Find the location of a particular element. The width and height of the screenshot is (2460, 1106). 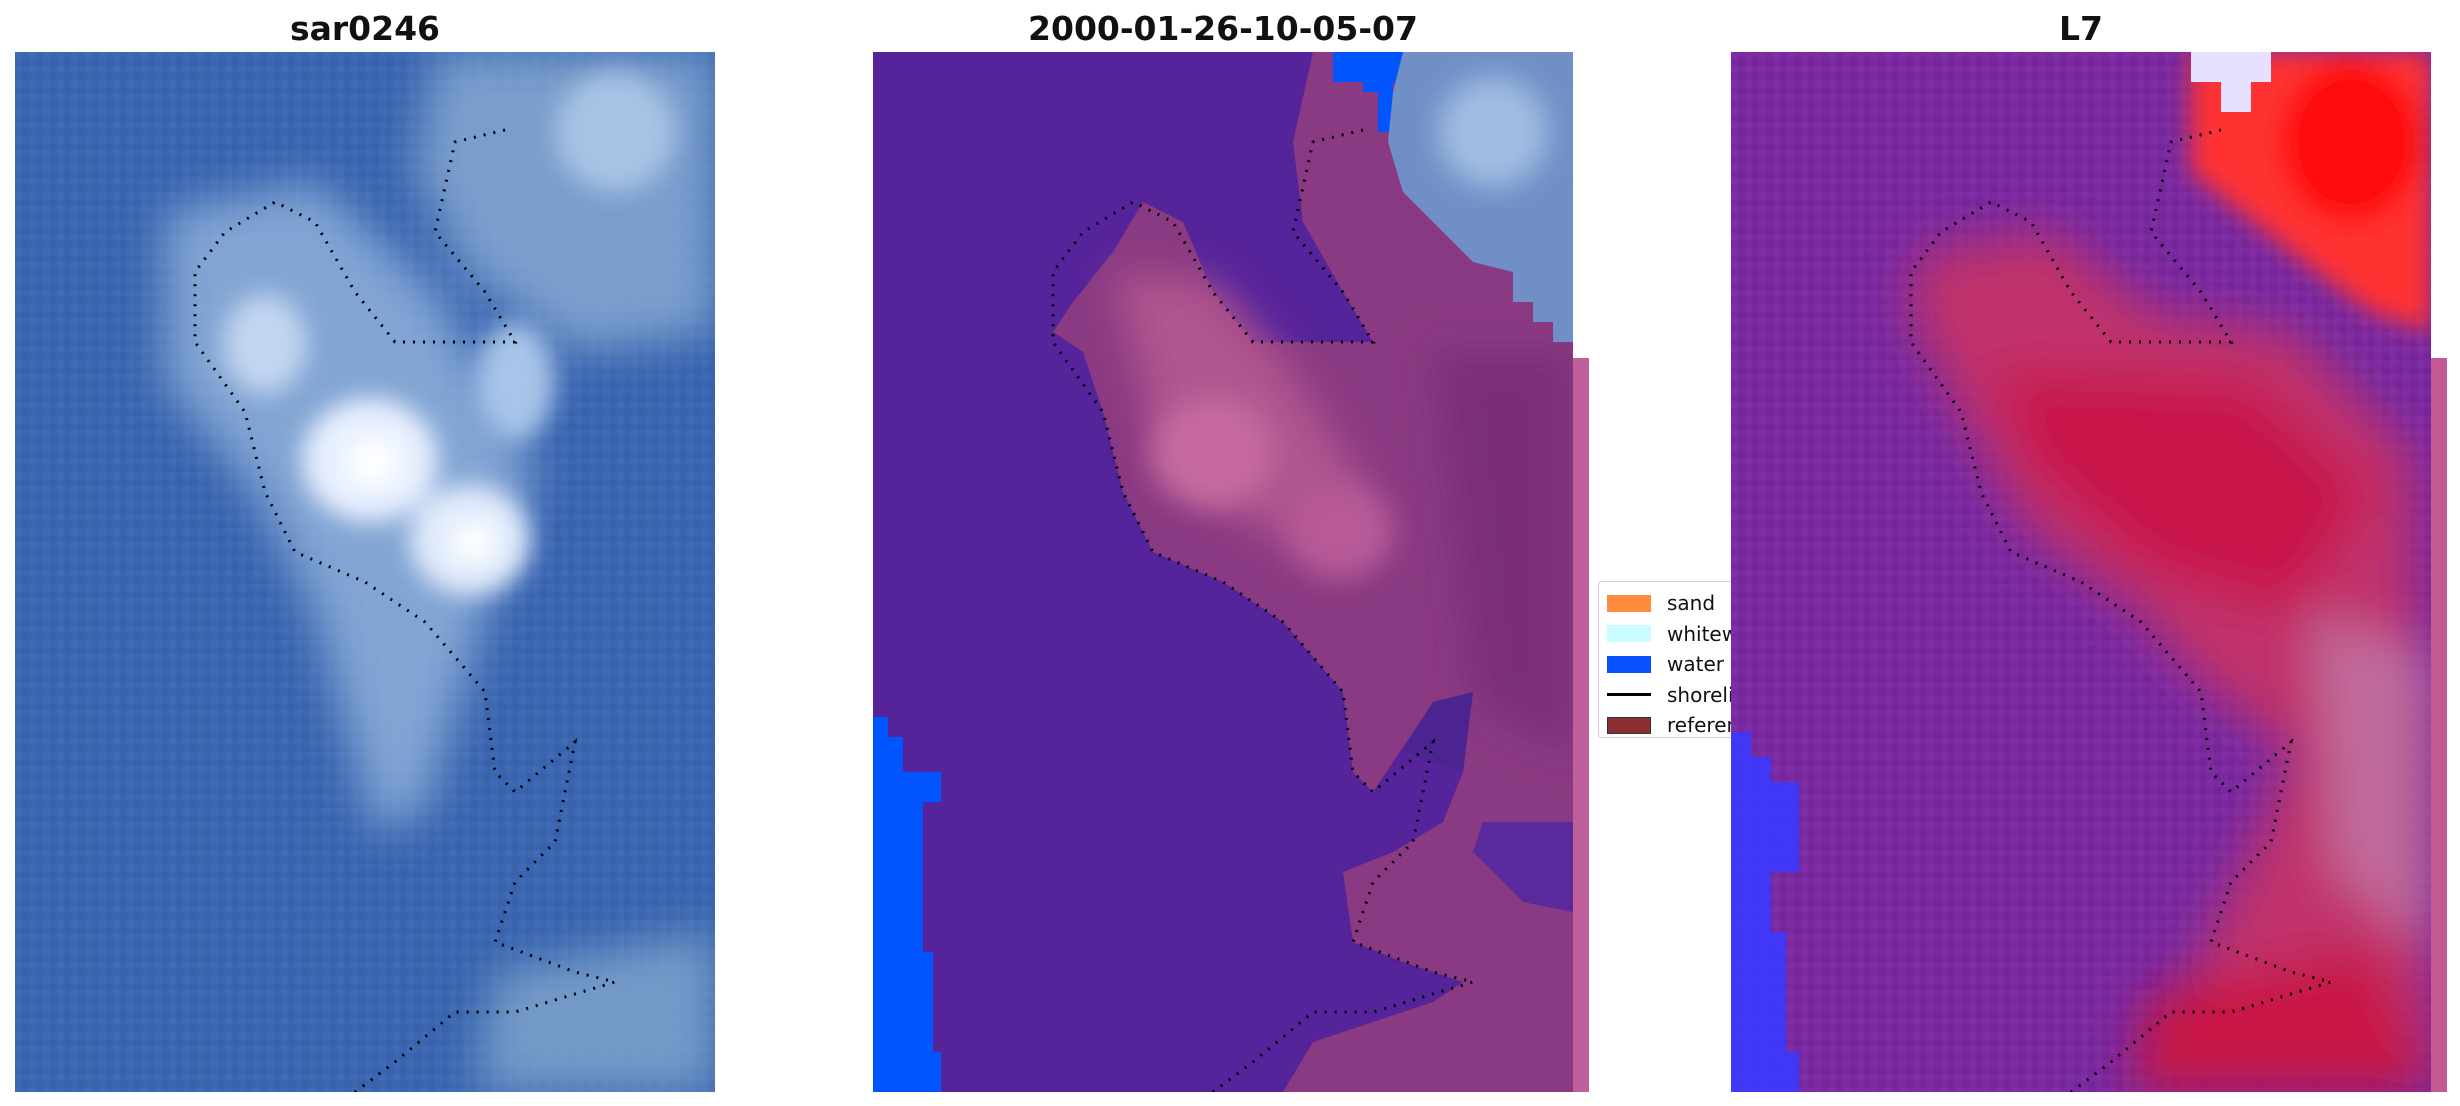

legend-item-water: water is located at coordinates (1665, 664).